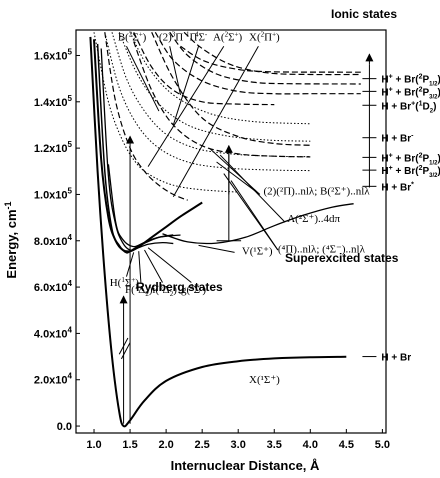 Image resolution: width=440 pixels, height=478 pixels. I want to click on ionic-state-label: A(2Σ+), so click(227, 36).